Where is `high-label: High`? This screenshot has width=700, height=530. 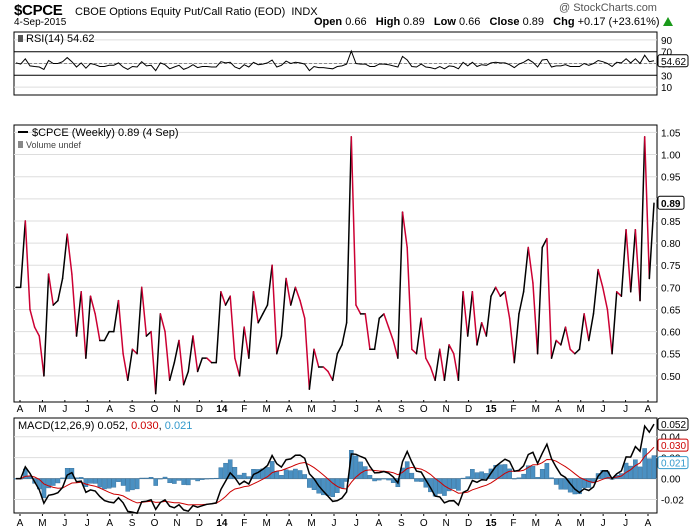 high-label: High is located at coordinates (388, 22).